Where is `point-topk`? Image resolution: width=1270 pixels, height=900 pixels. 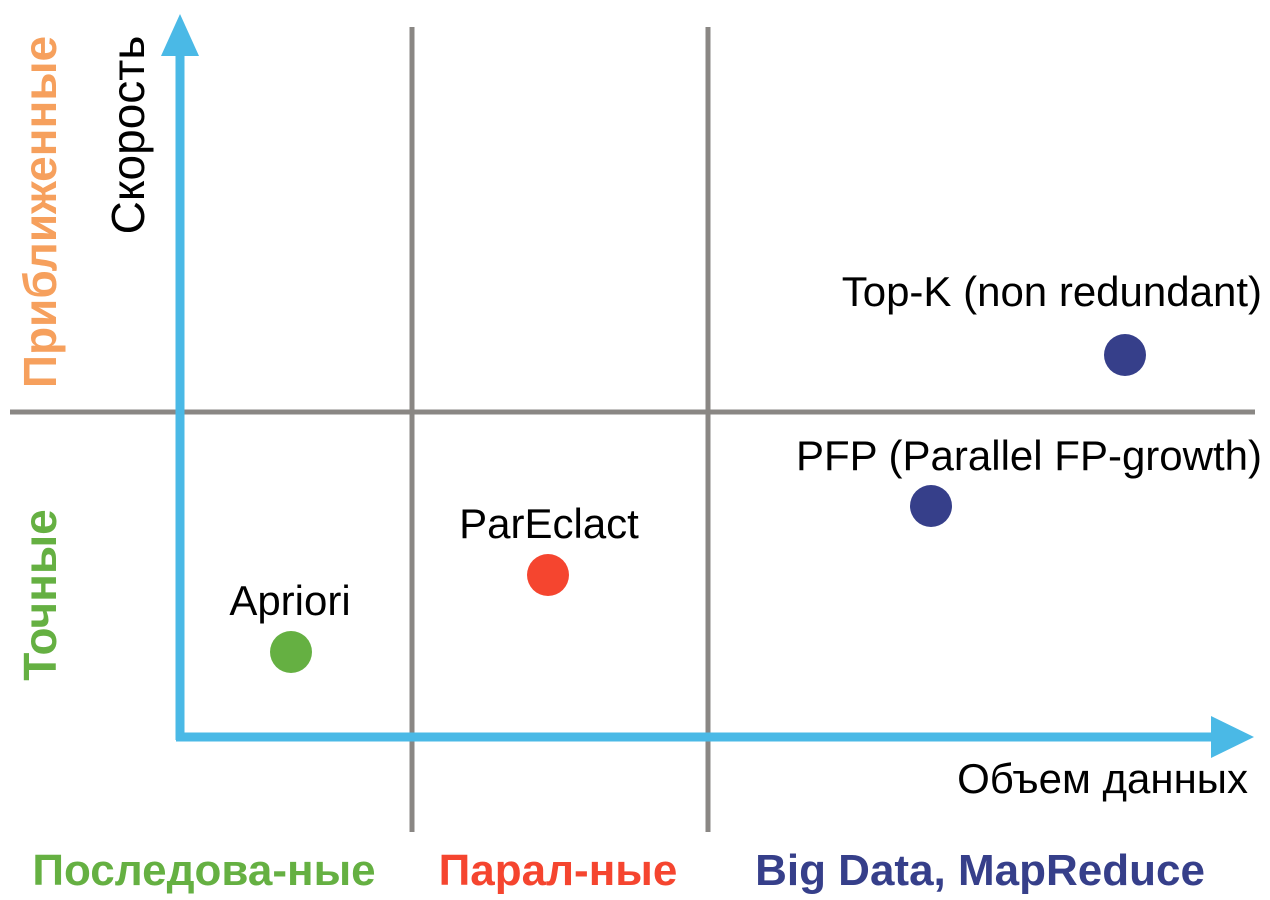
point-topk is located at coordinates (1125, 355).